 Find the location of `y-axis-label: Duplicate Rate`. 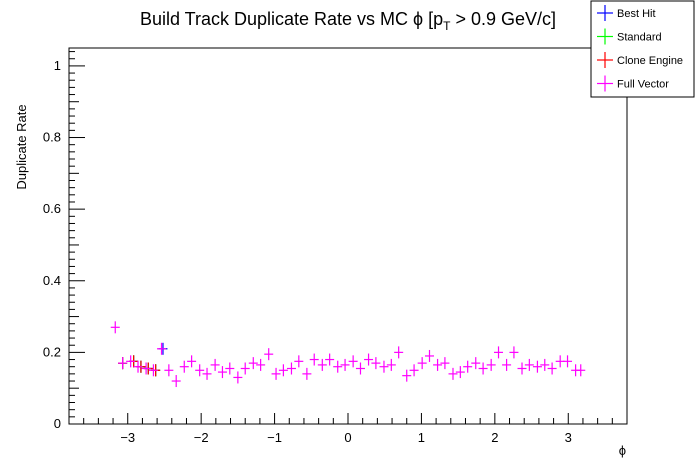

y-axis-label: Duplicate Rate is located at coordinates (21, 146).